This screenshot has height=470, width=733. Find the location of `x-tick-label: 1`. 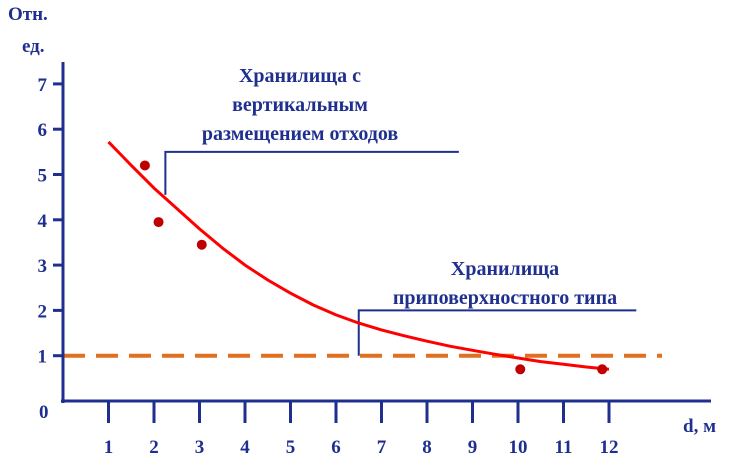

x-tick-label: 1 is located at coordinates (109, 447).